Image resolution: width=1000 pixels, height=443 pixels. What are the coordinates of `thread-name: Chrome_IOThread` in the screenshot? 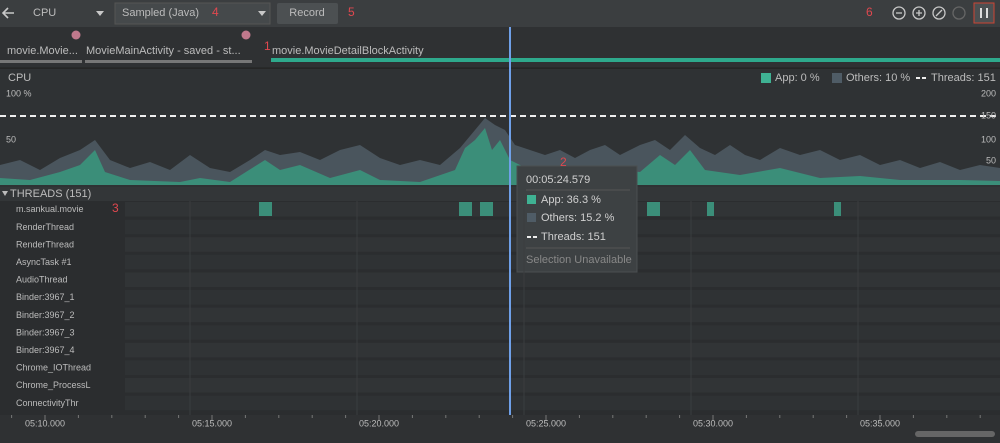 It's located at (53, 368).